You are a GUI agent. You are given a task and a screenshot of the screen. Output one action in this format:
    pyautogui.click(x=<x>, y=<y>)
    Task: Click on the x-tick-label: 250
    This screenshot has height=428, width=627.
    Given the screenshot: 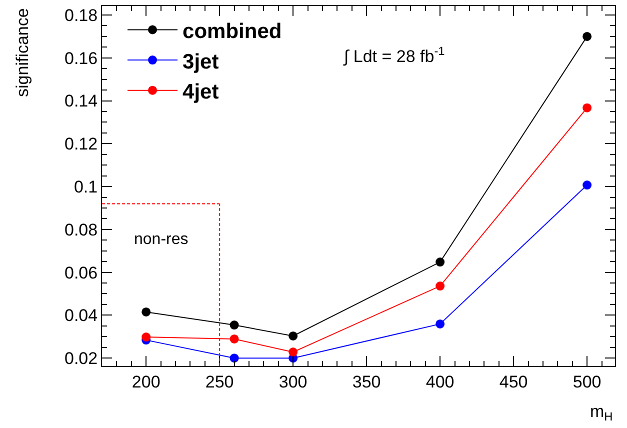 What is the action you would take?
    pyautogui.click(x=219, y=382)
    